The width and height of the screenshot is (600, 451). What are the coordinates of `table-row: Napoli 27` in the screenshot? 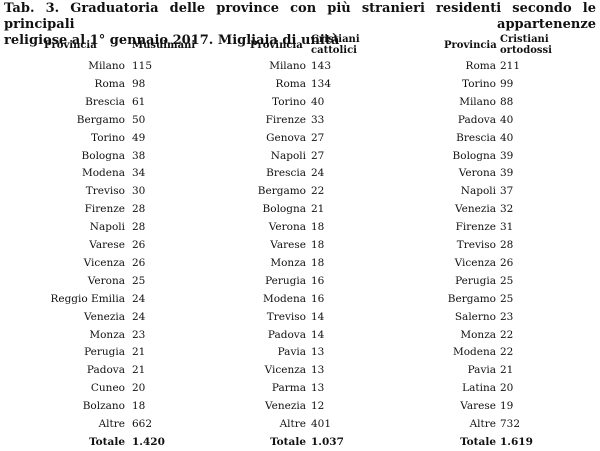 It's located at (303, 156).